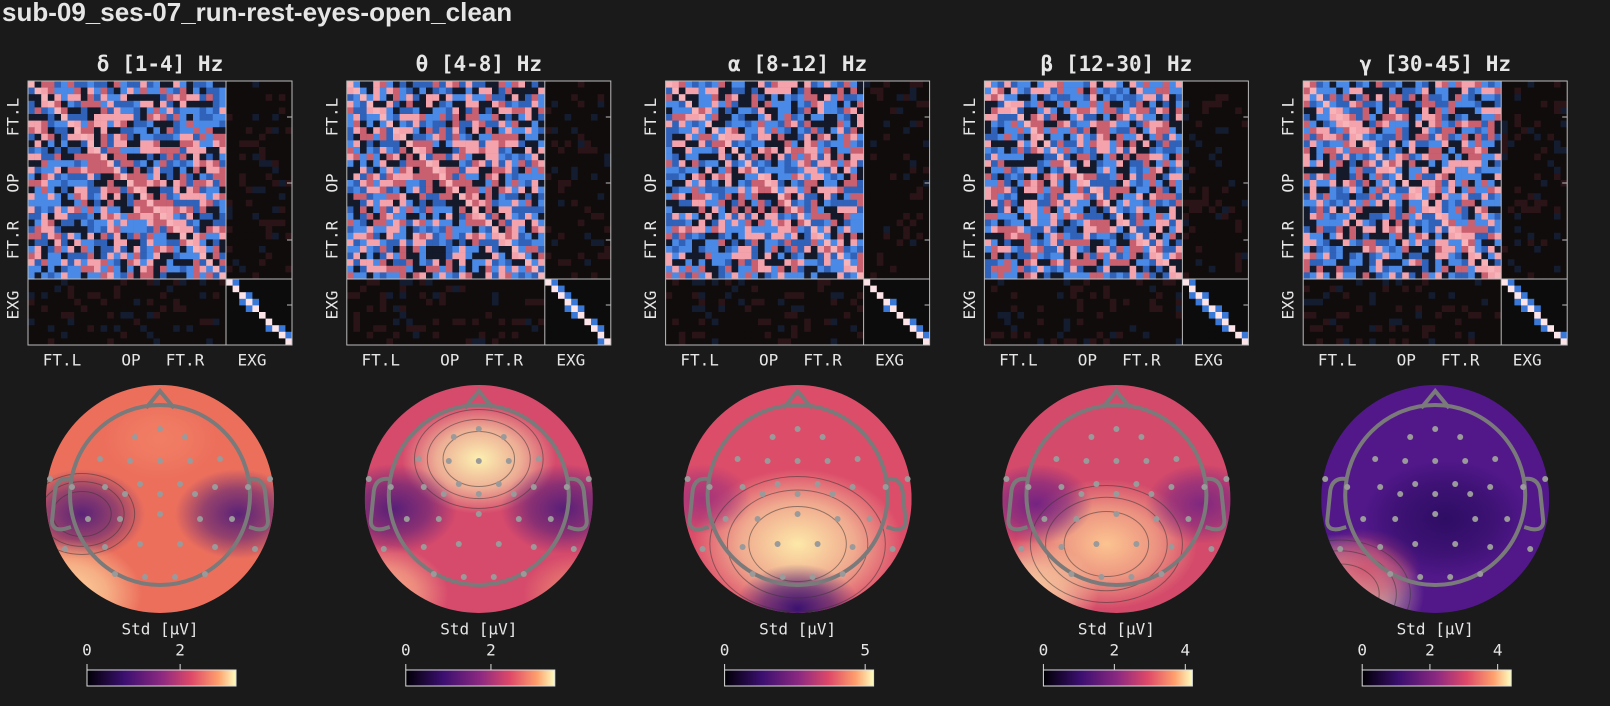  What do you see at coordinates (772, 437) in the screenshot?
I see `electrode` at bounding box center [772, 437].